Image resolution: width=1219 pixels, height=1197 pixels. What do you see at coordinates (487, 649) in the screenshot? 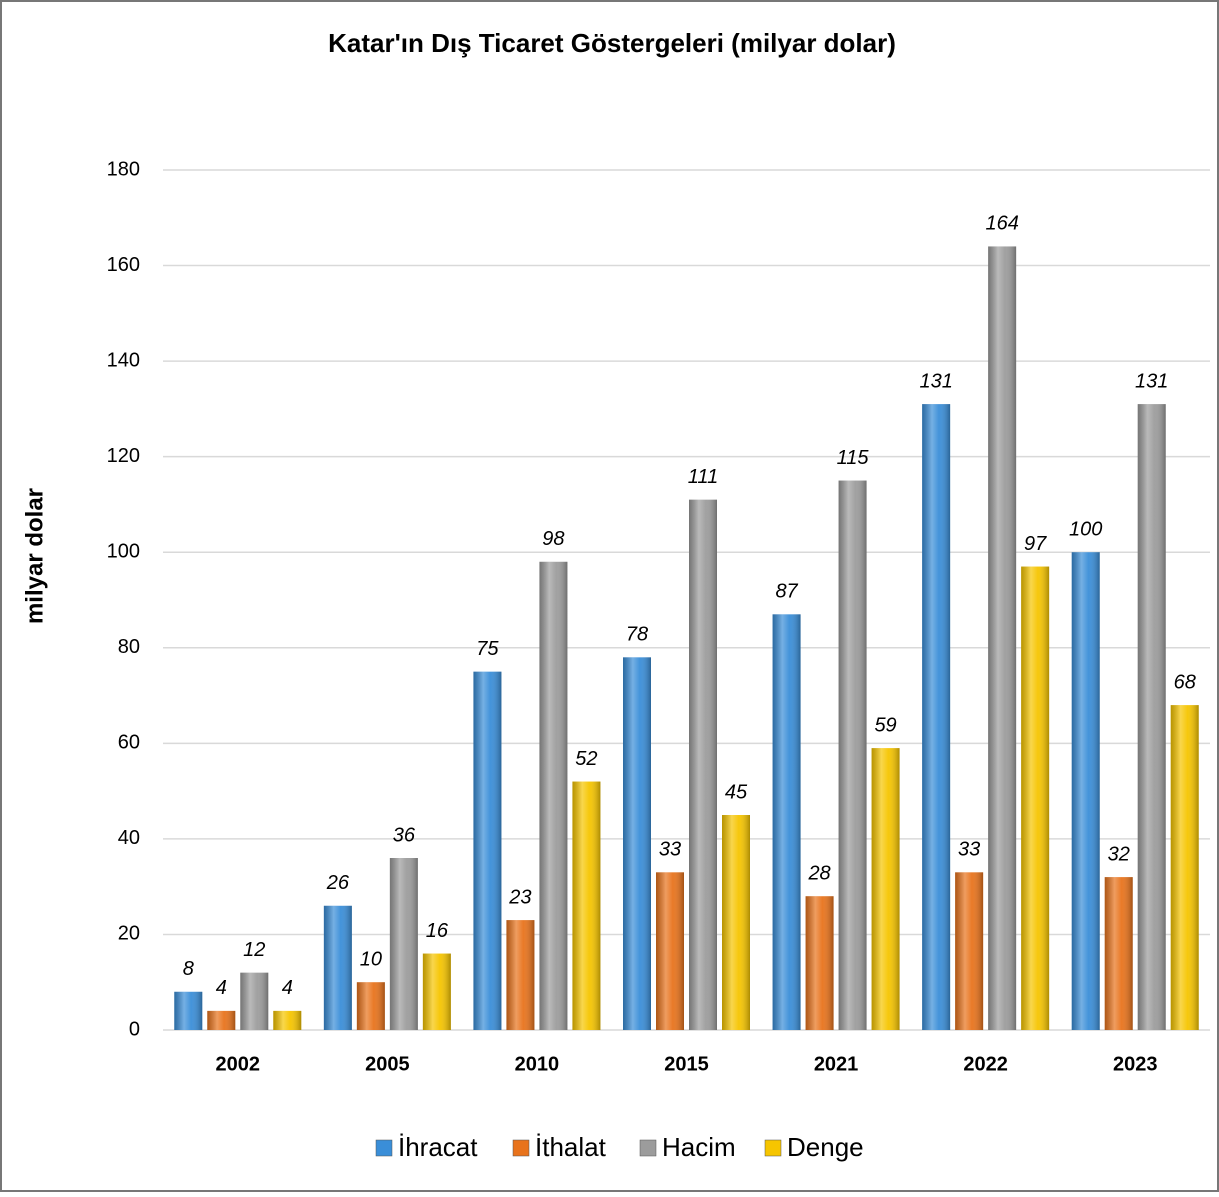
I see `data-label: 75` at bounding box center [487, 649].